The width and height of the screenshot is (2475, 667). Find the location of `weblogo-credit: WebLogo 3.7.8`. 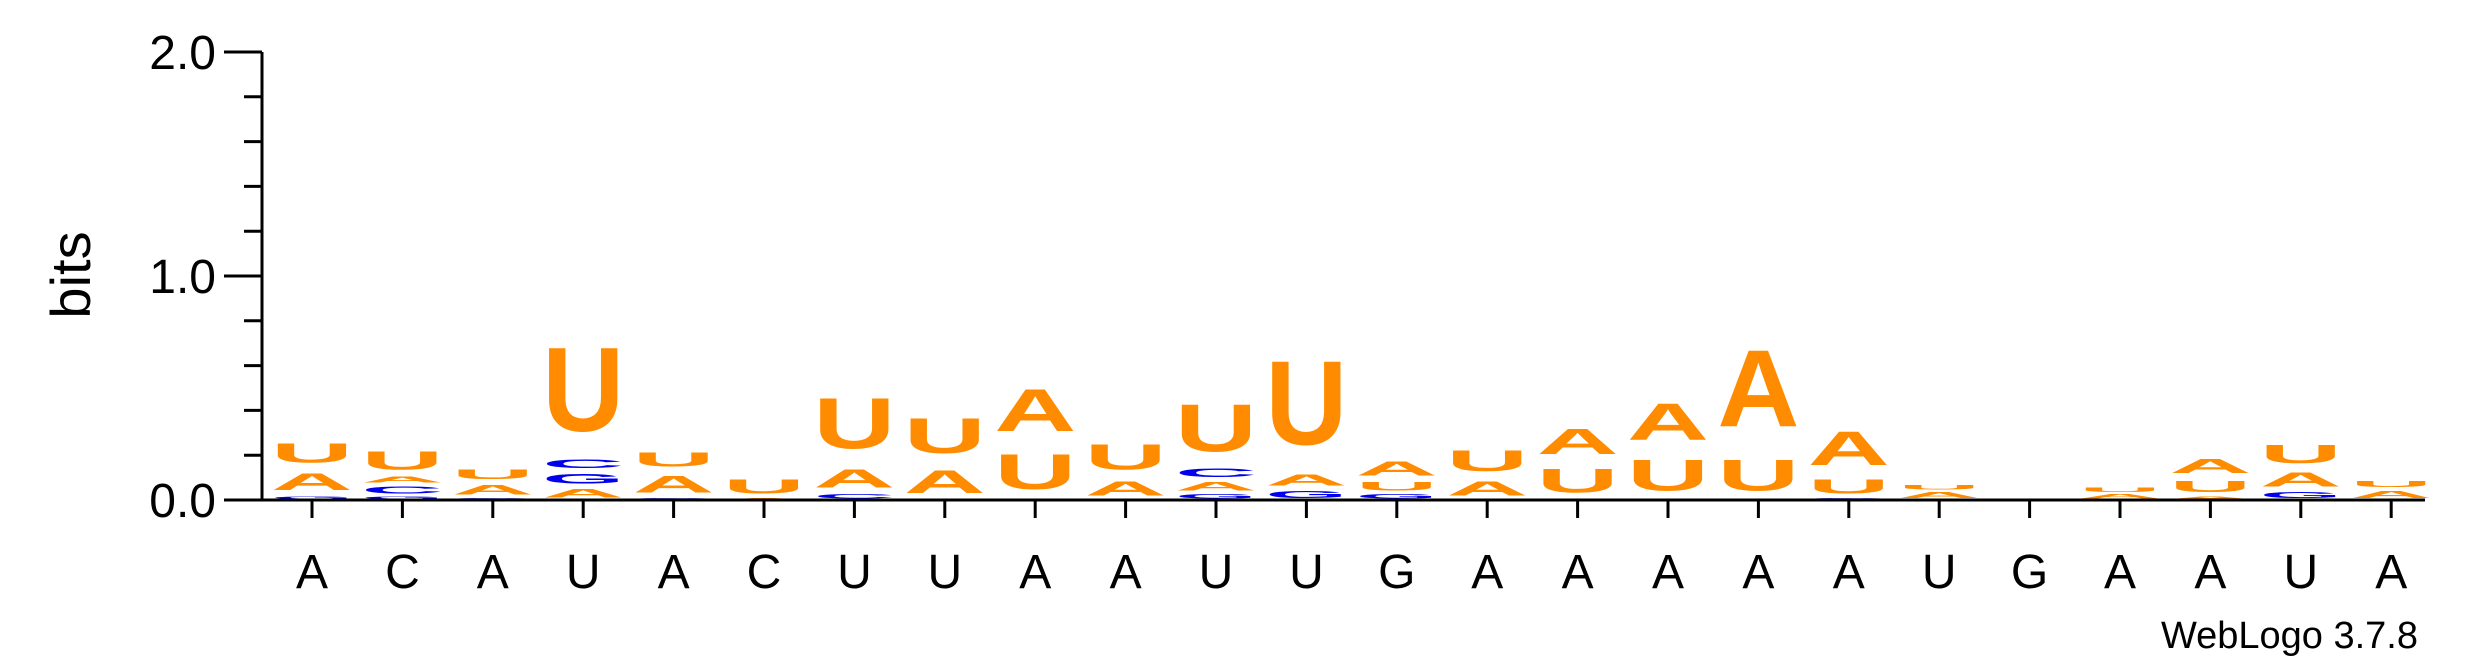

weblogo-credit: WebLogo 3.7.8 is located at coordinates (2289, 636).